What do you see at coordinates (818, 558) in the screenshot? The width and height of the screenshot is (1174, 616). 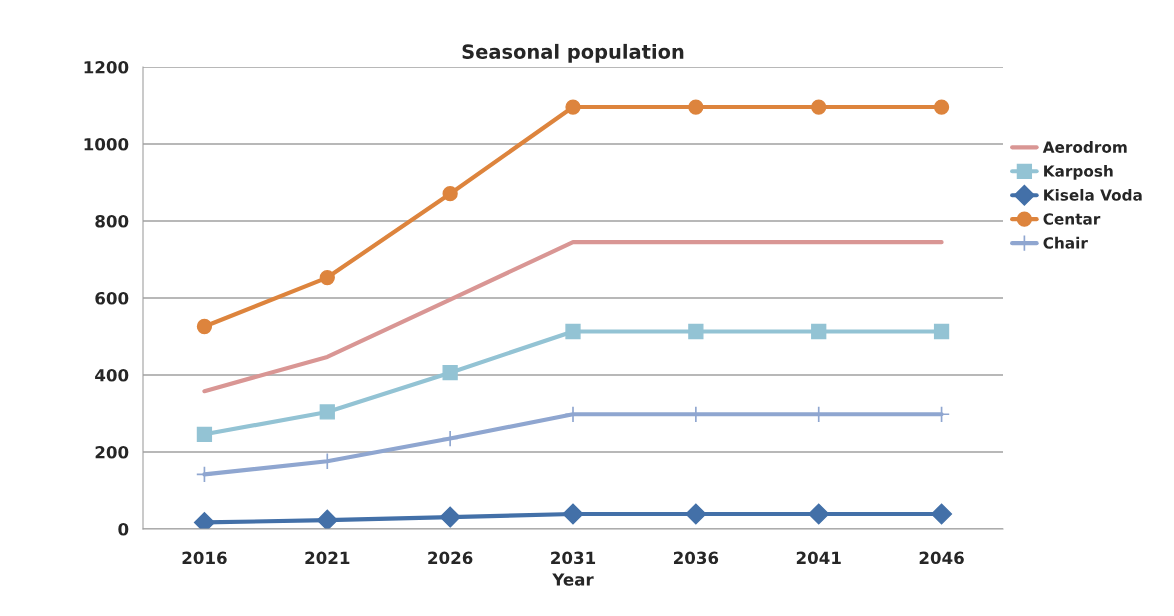 I see `x-tick-label: 2041` at bounding box center [818, 558].